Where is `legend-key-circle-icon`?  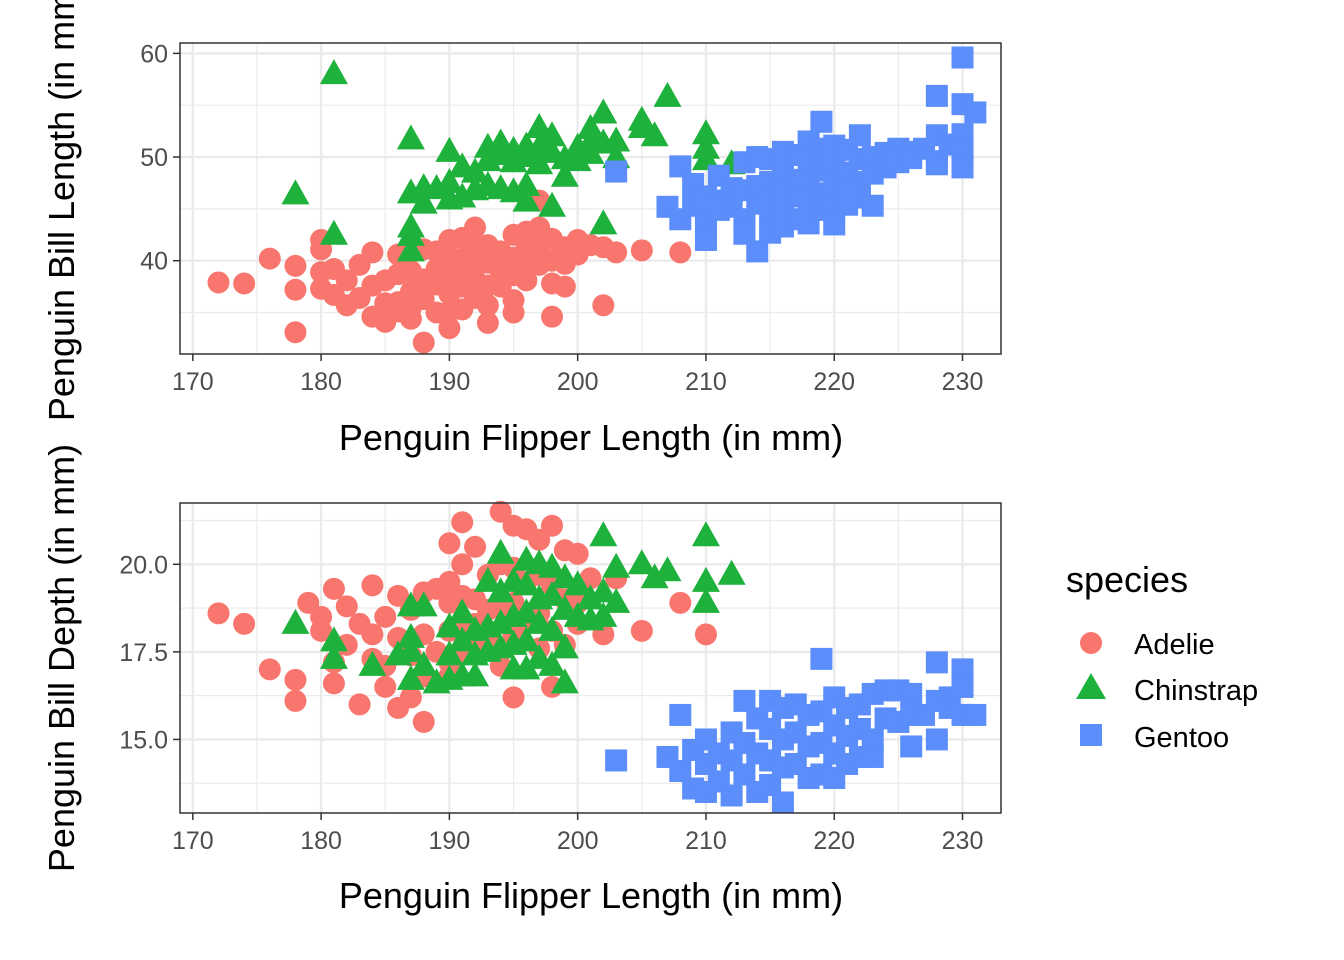 legend-key-circle-icon is located at coordinates (1091, 643).